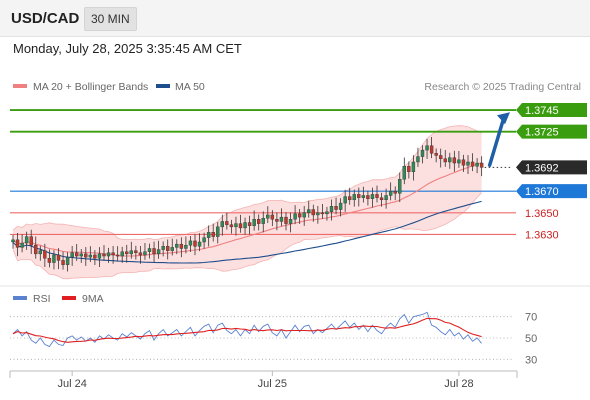 The width and height of the screenshot is (590, 400). Describe the element at coordinates (45, 18) in the screenshot. I see `symbol-label: USD/CAD` at that location.